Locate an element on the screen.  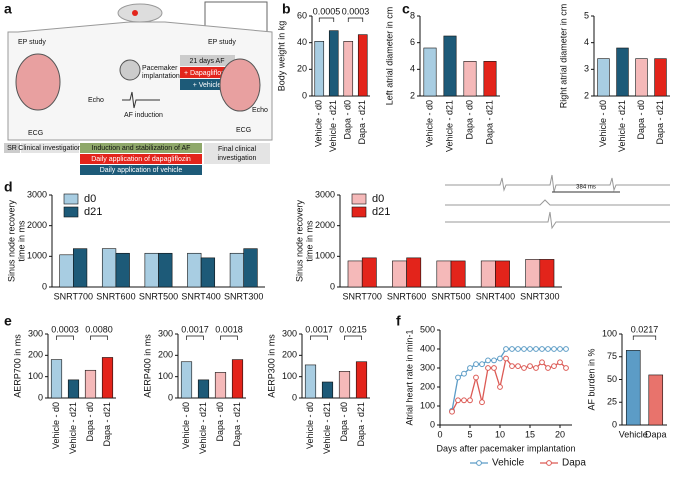
y-tick-label: 200 is located at coordinates (35, 355).